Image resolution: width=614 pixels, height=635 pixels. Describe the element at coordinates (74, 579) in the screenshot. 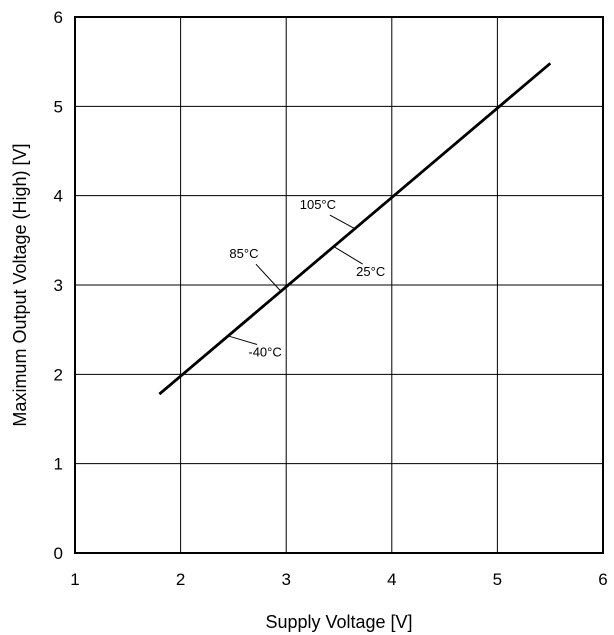

I see `x-tick-label-0: 1` at that location.